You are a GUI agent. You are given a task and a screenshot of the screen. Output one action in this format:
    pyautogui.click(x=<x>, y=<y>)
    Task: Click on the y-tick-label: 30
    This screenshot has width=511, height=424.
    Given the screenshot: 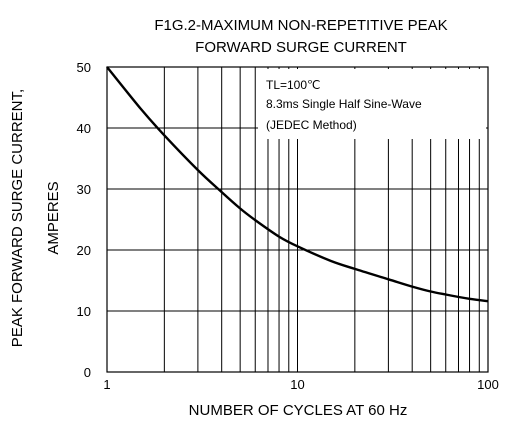 What is the action you would take?
    pyautogui.click(x=84, y=189)
    